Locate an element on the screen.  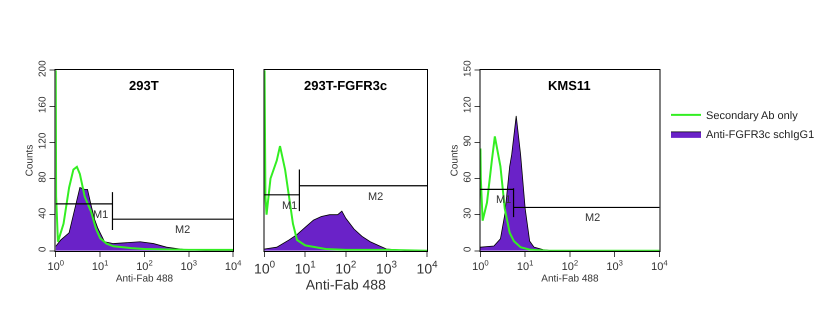
y-tick-label: 40 is located at coordinates (43, 213).